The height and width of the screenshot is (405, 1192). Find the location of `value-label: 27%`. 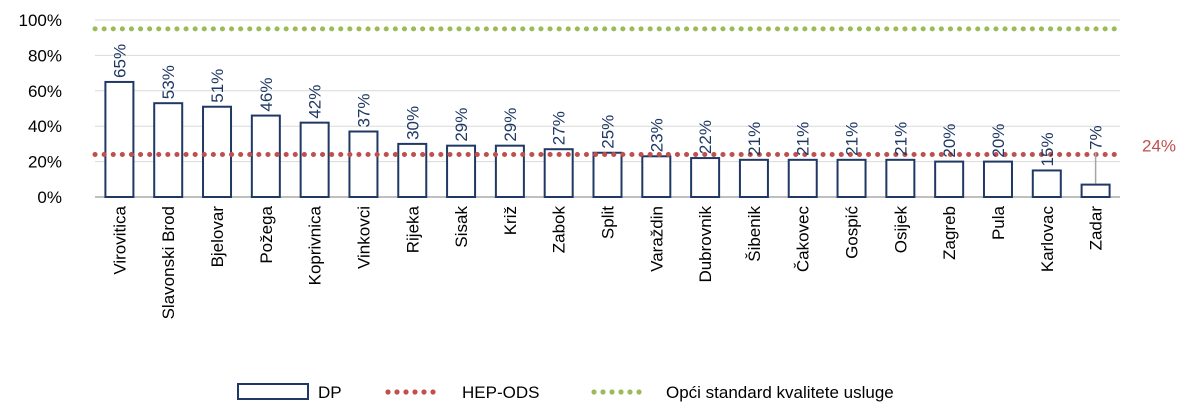

value-label: 27% is located at coordinates (559, 128).